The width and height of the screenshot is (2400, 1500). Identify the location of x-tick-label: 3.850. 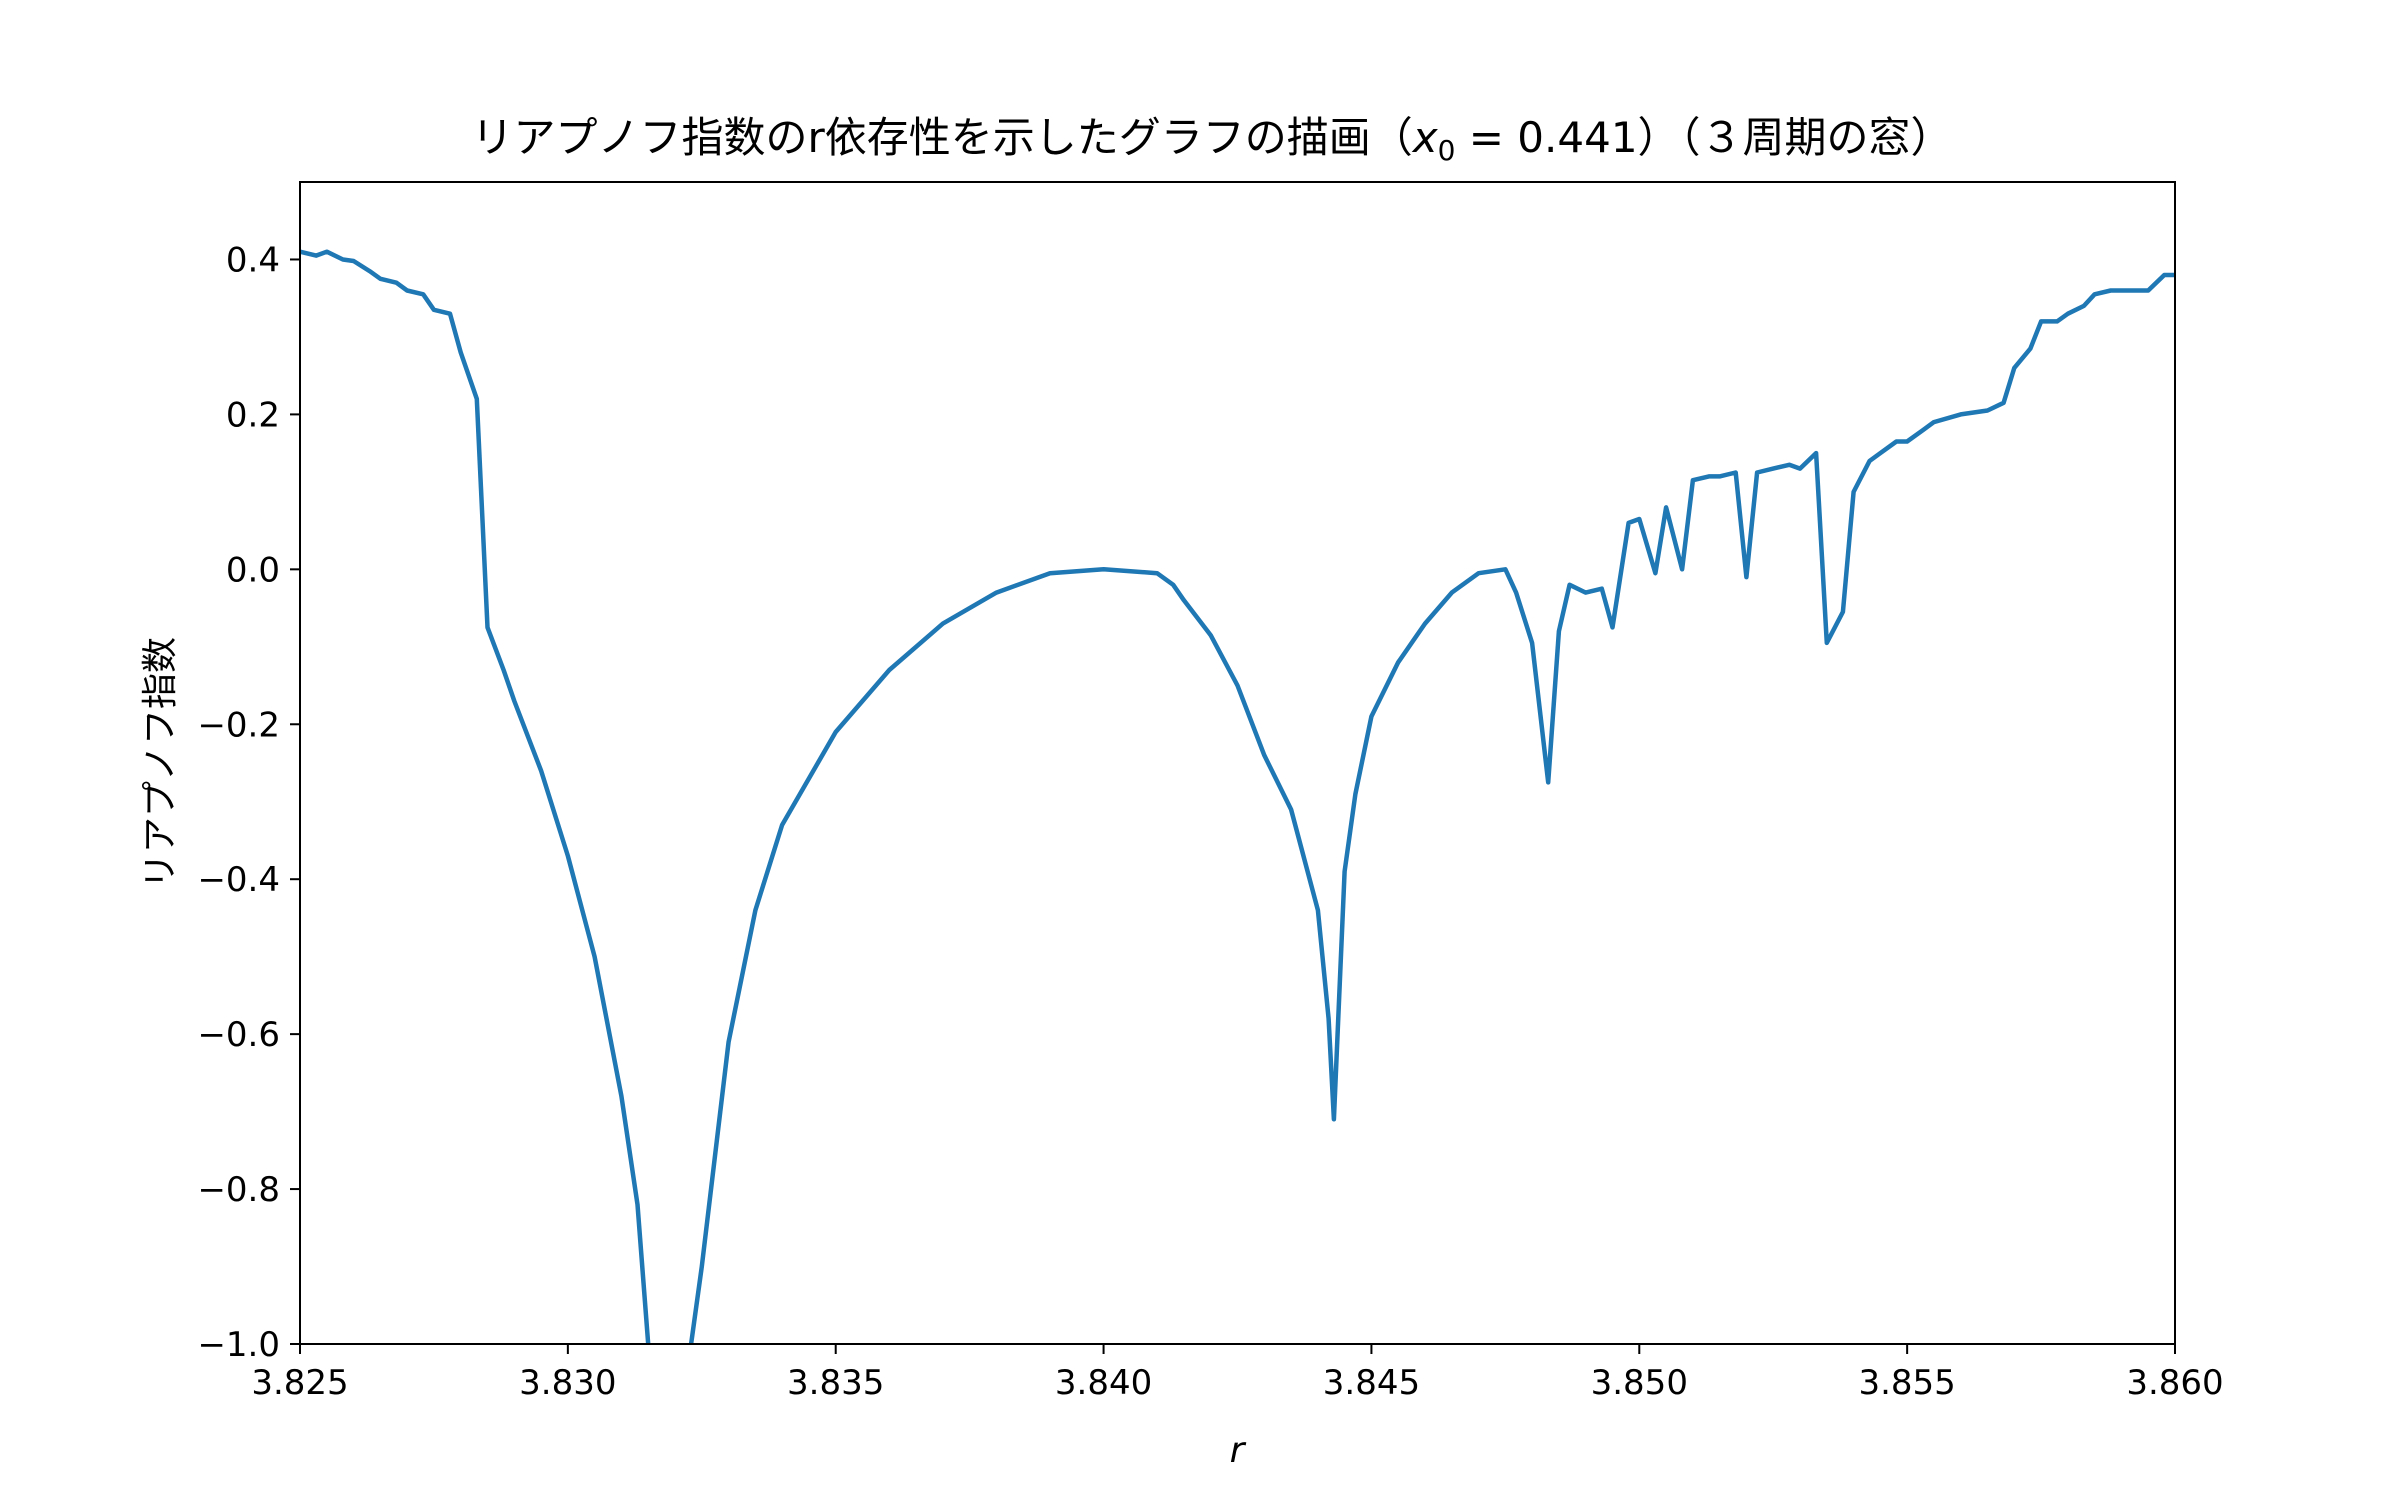
(1639, 1383).